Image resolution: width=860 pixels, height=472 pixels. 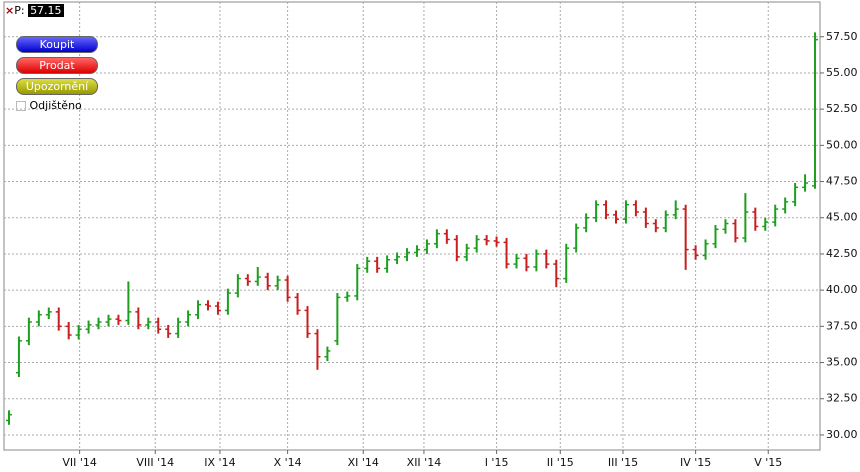 I want to click on y-tick-label: 35.00, so click(x=842, y=362).